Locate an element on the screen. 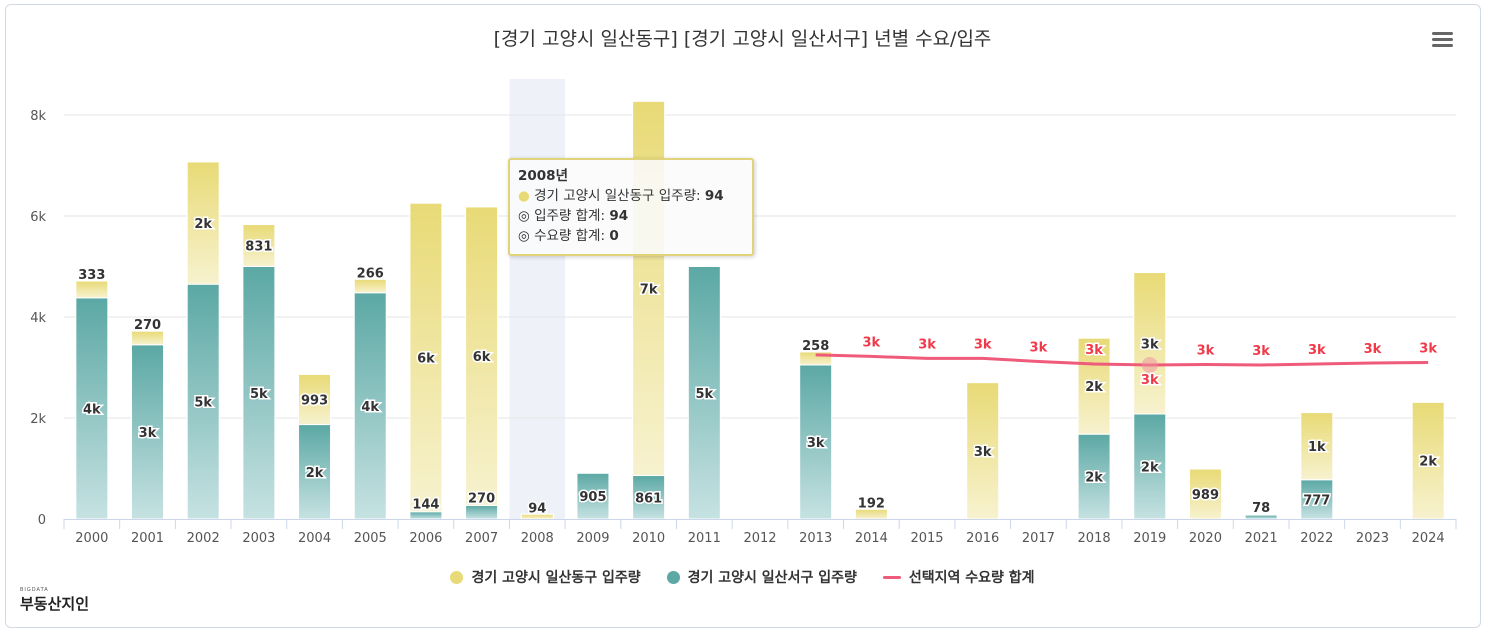 This screenshot has width=1485, height=632. data-label: 270 is located at coordinates (481, 498).